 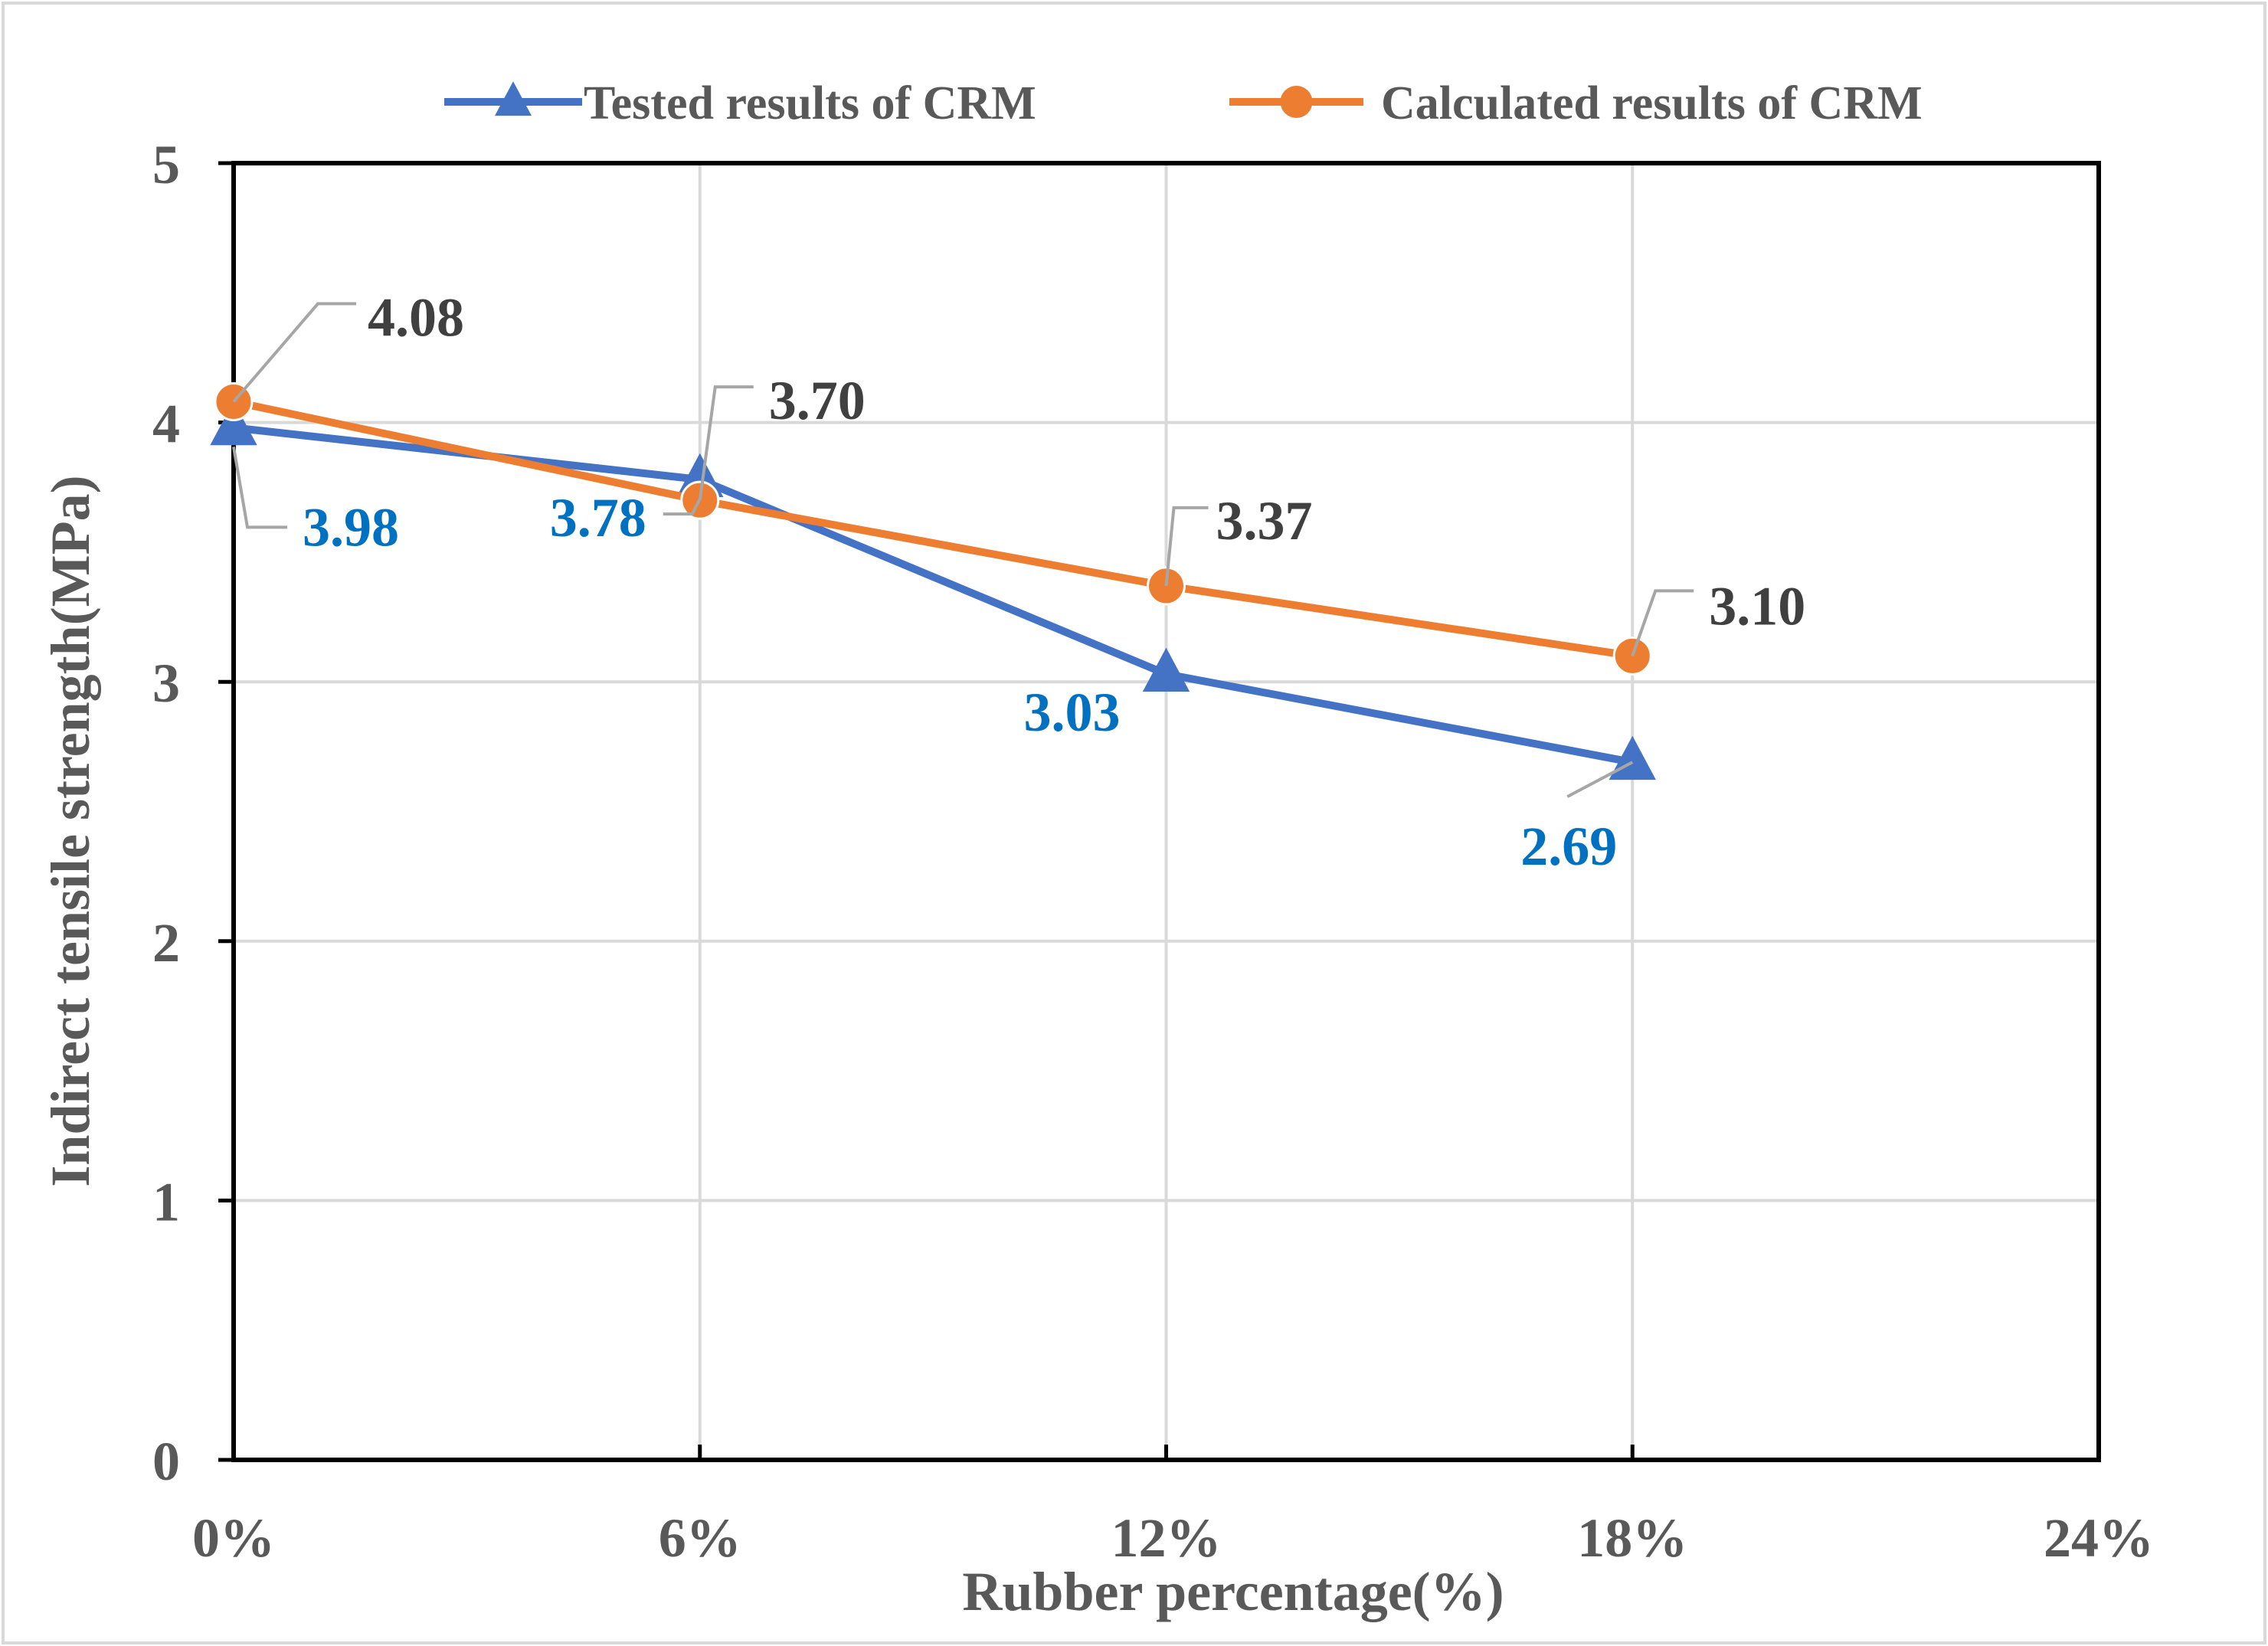 I want to click on x-axis-title: Rubber percentage(%), so click(x=1233, y=1591).